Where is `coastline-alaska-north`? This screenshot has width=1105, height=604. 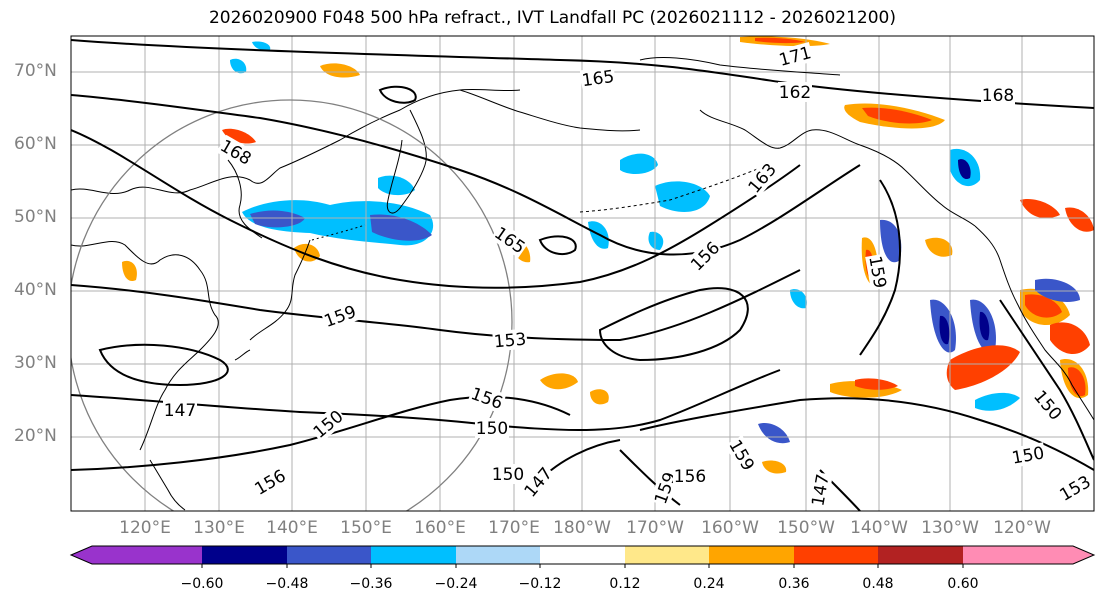 coastline-alaska-north is located at coordinates (740, 66).